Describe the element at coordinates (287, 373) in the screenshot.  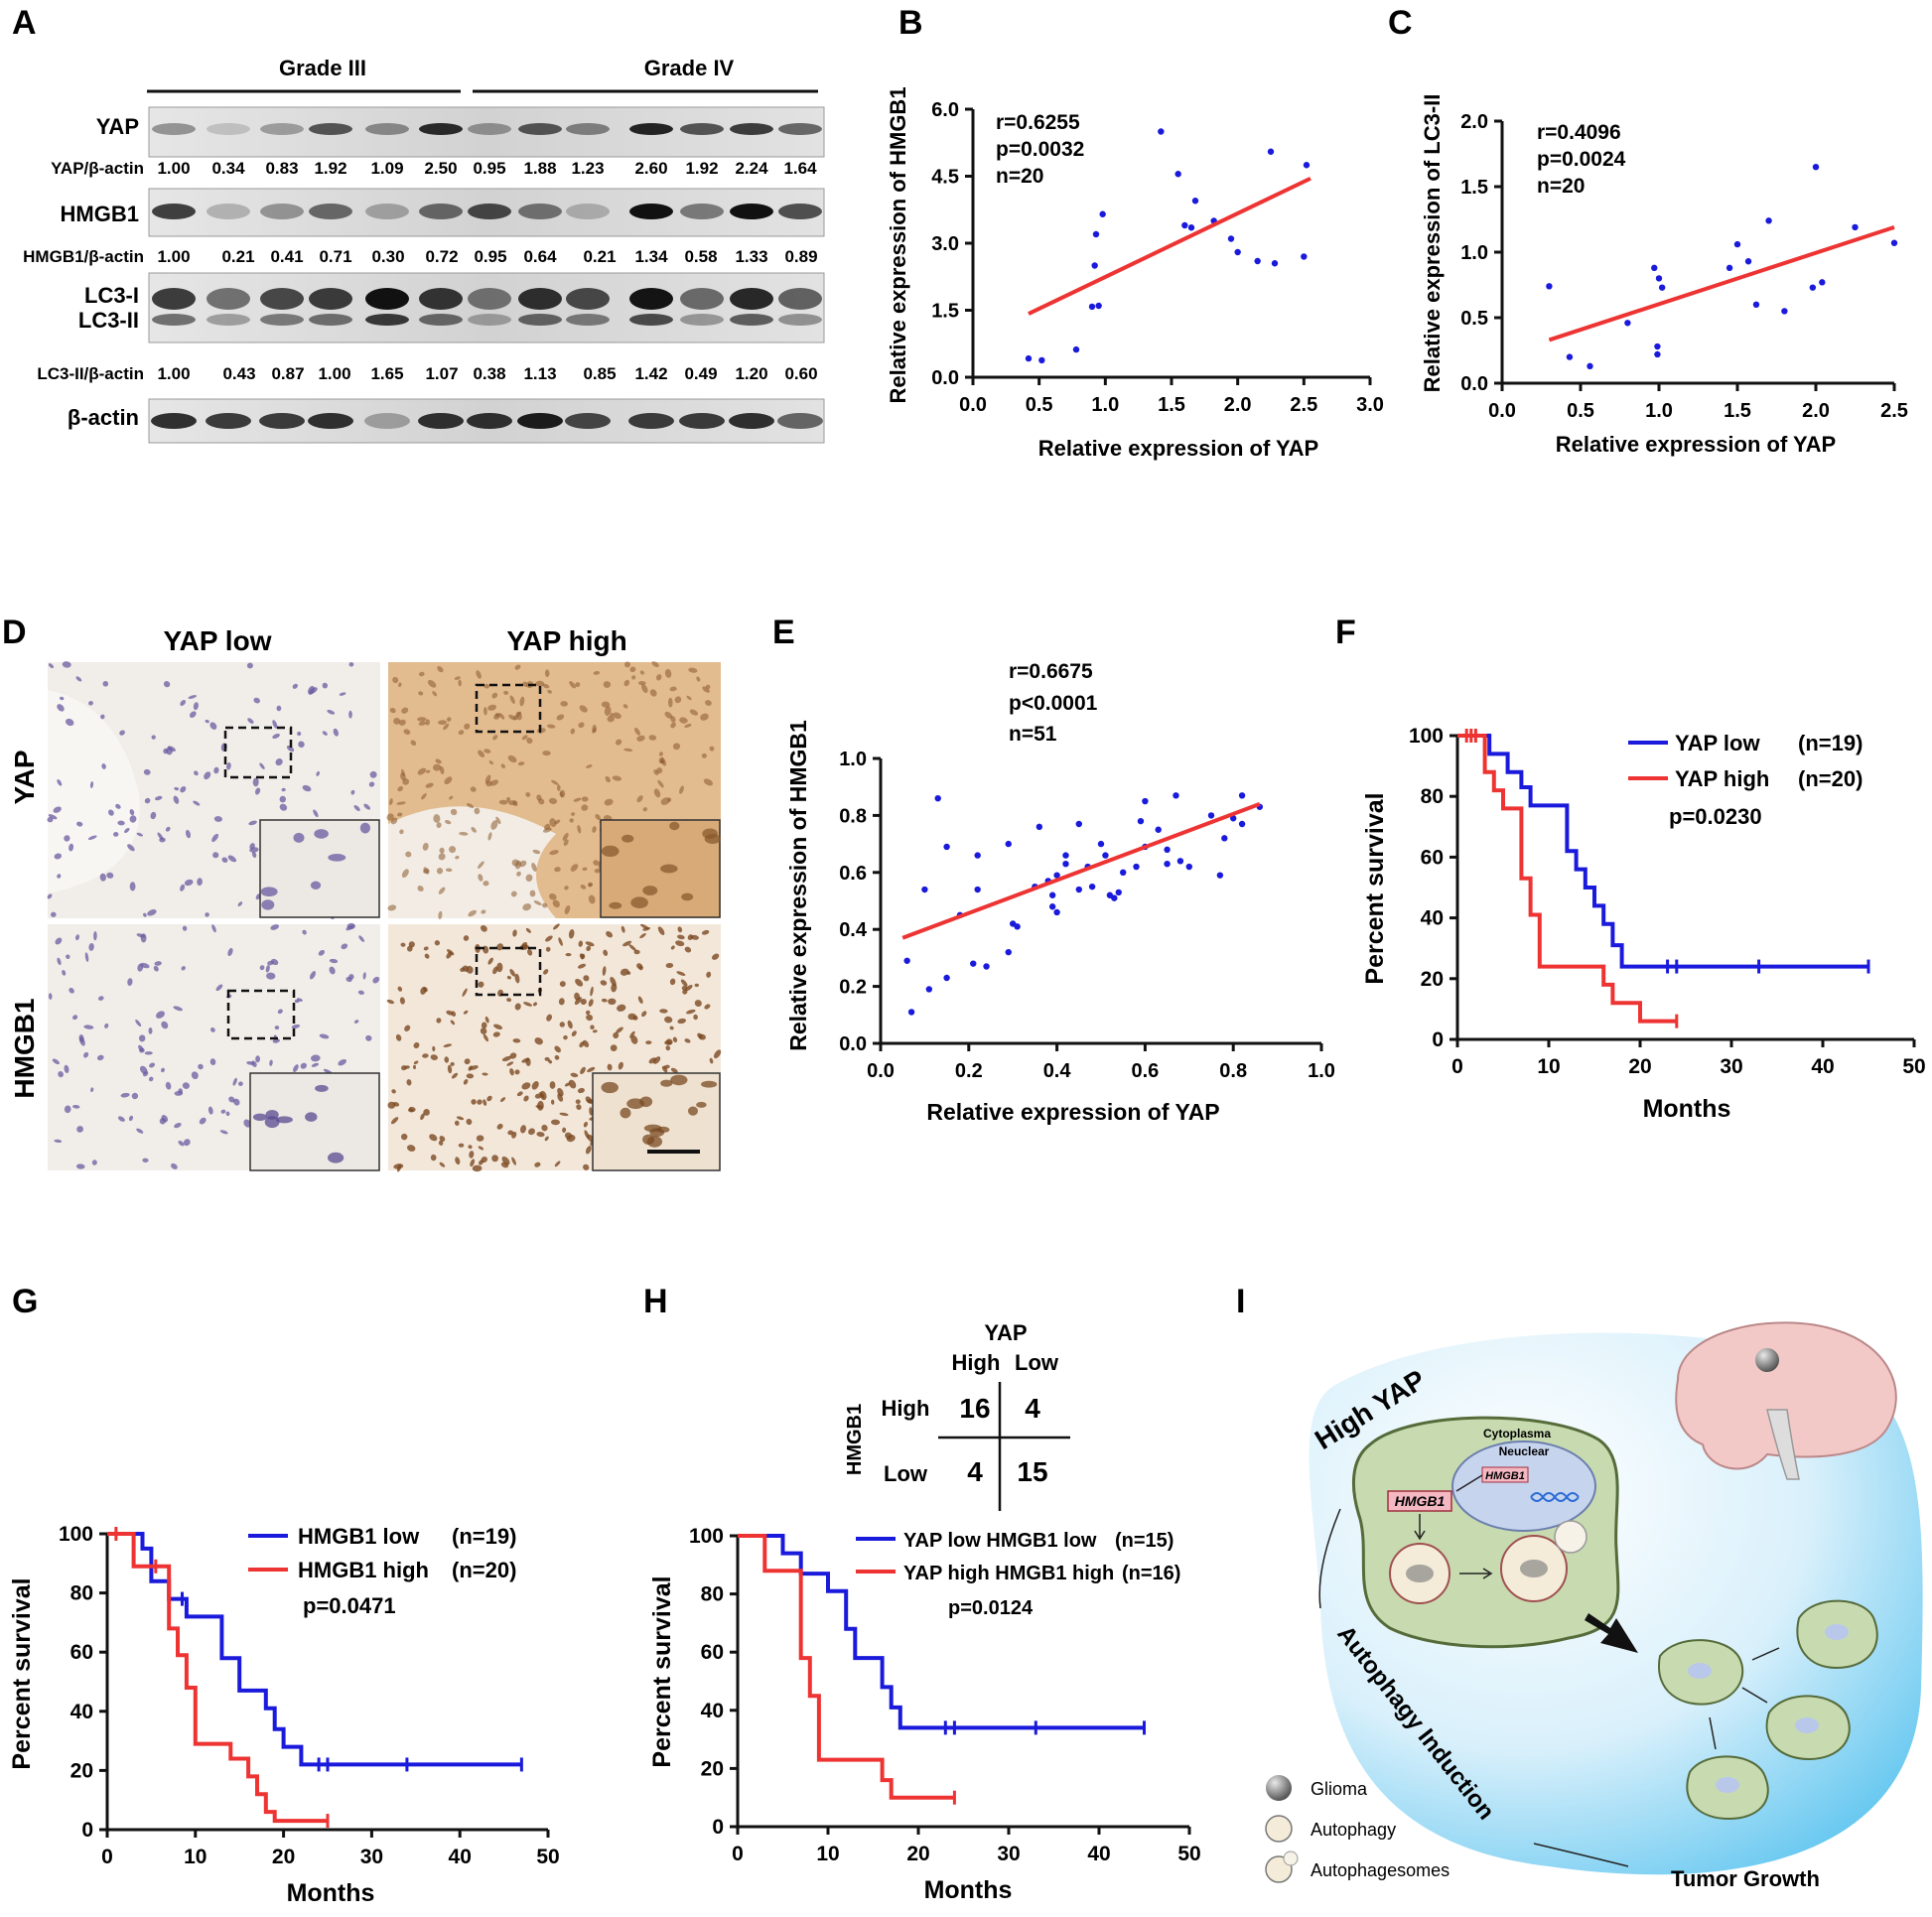
I see `ratio-value: 0.87` at that location.